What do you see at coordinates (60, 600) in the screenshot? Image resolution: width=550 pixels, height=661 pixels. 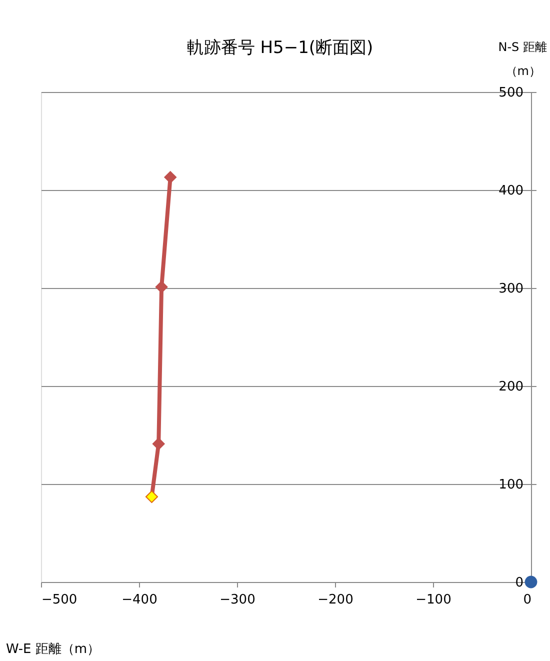 I see `x-tick-label: −500` at bounding box center [60, 600].